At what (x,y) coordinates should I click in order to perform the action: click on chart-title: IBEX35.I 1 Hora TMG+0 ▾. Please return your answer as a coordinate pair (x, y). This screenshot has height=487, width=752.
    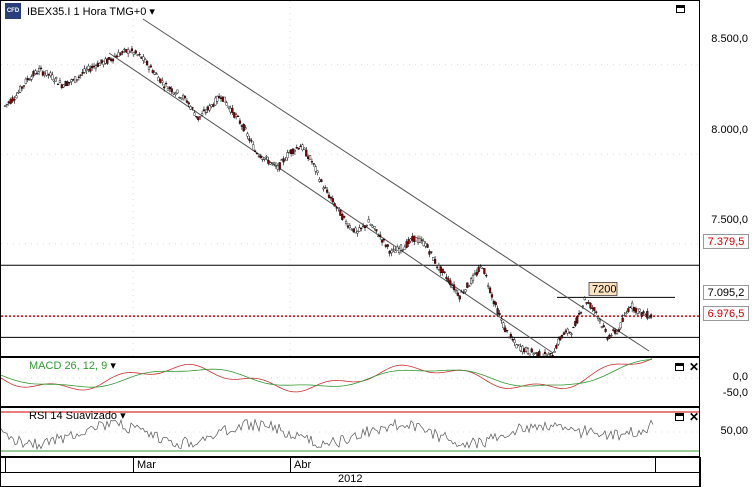
    Looking at the image, I should click on (91, 11).